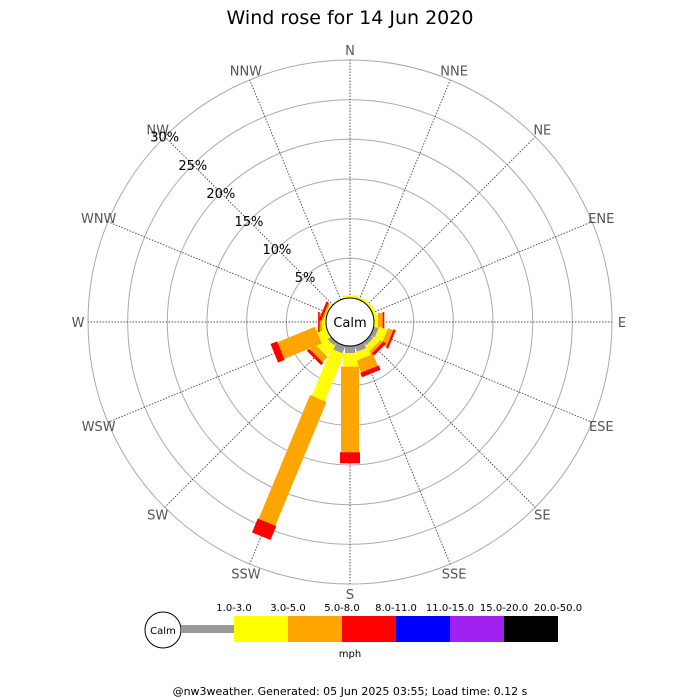 The width and height of the screenshot is (700, 700). Describe the element at coordinates (350, 18) in the screenshot. I see `chart-title: Wind rose for 14 Jun 2020` at that location.